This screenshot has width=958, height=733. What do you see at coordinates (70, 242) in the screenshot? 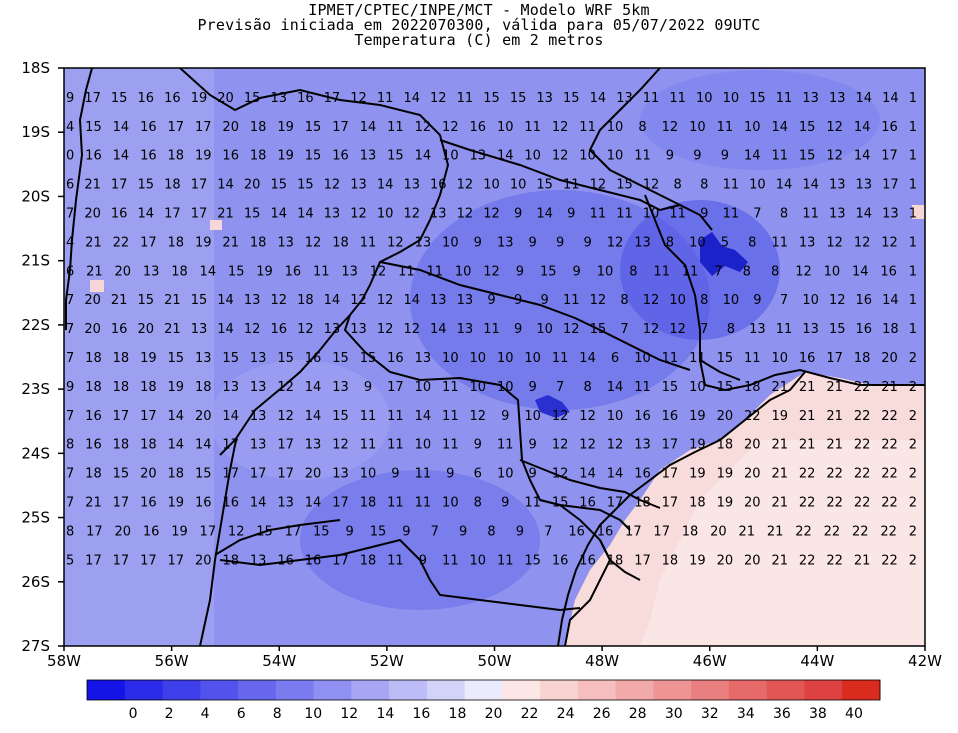
I see `grid-value: 4` at bounding box center [70, 242].